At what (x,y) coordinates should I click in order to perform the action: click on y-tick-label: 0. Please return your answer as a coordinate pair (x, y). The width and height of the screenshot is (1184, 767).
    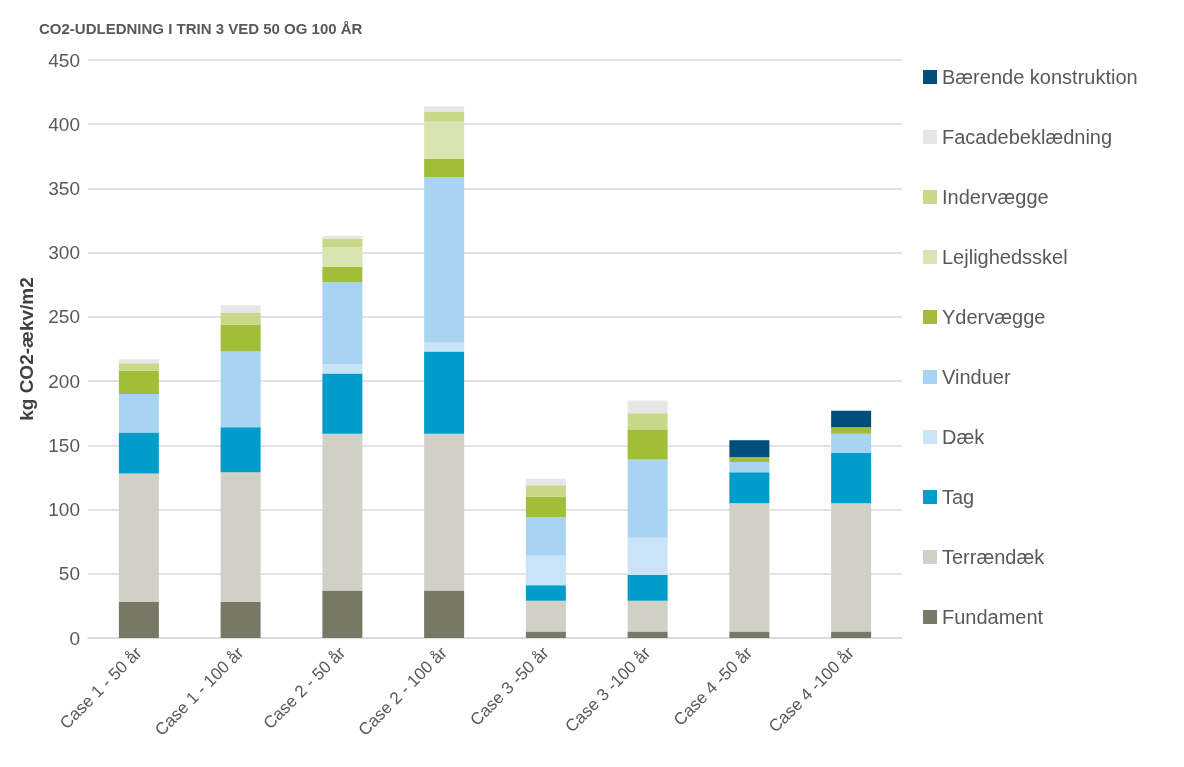
    Looking at the image, I should click on (74, 638).